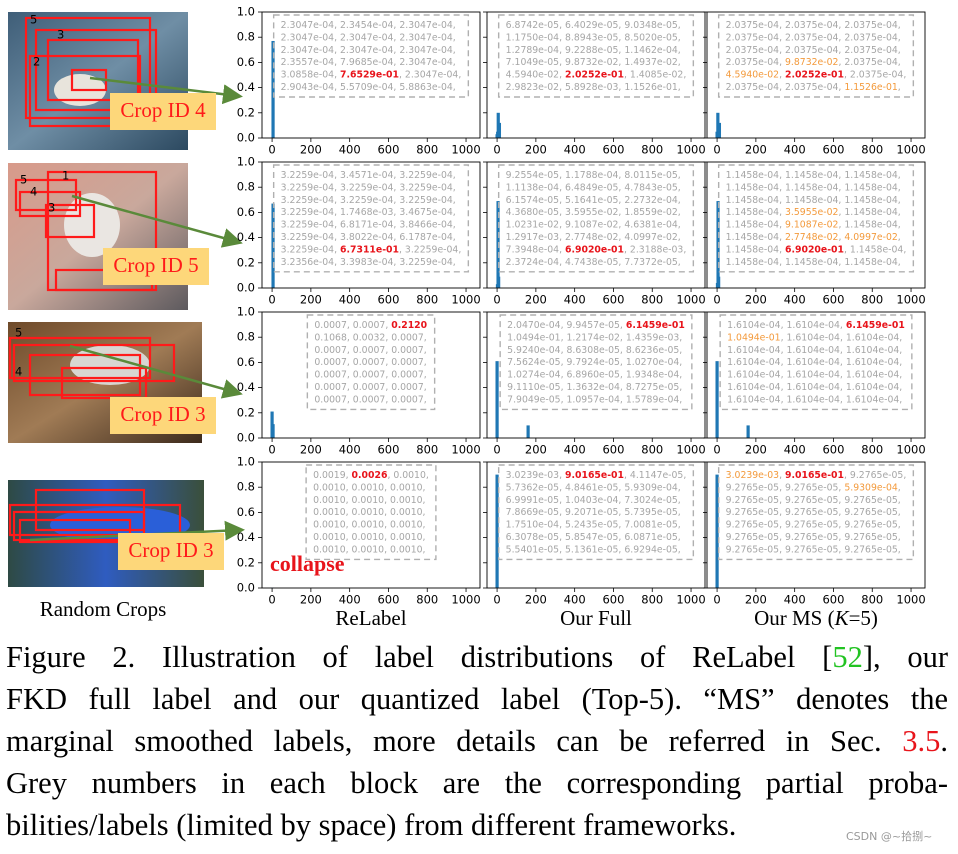 The width and height of the screenshot is (958, 854). Describe the element at coordinates (370, 618) in the screenshot. I see `text-run: ReLabel` at that location.